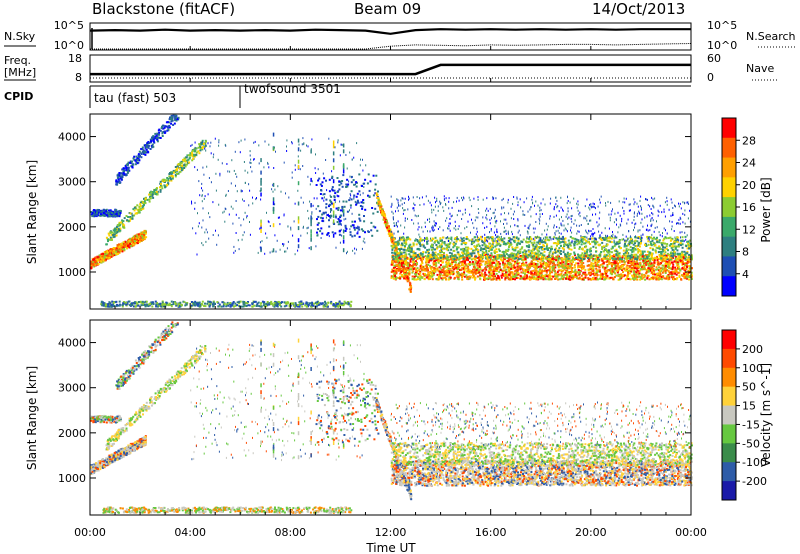 The height and width of the screenshot is (554, 800). Describe the element at coordinates (766, 209) in the screenshot. I see `power-colorbar-label: Power [dB]` at that location.